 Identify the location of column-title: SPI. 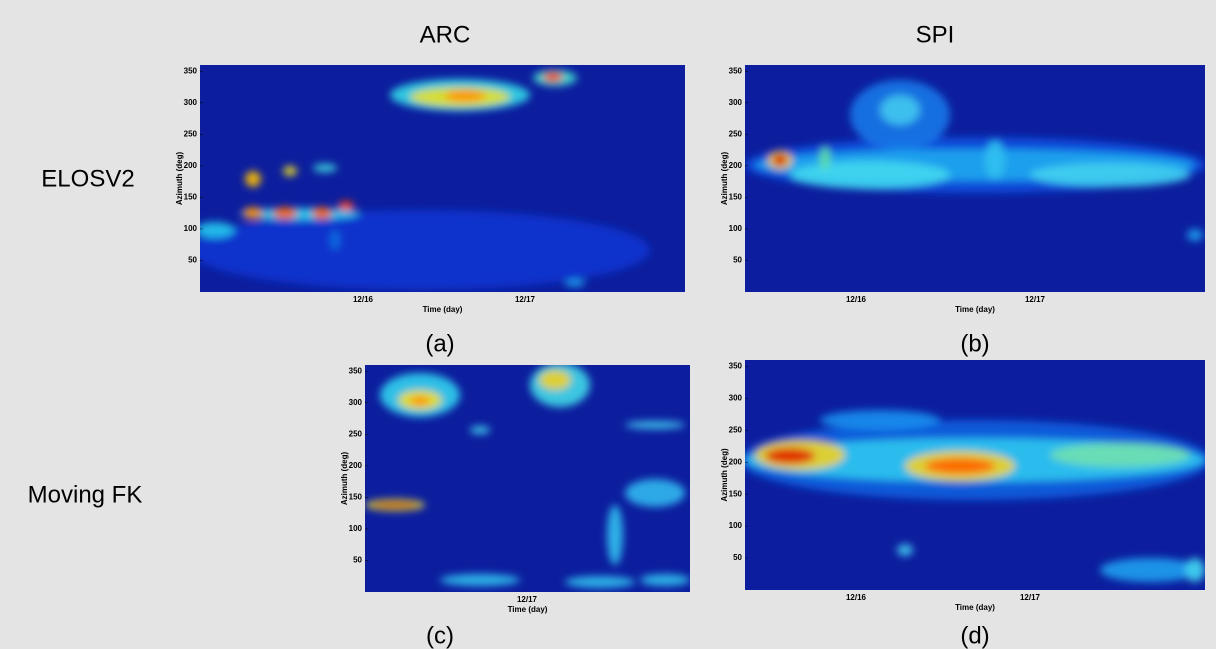
(935, 34).